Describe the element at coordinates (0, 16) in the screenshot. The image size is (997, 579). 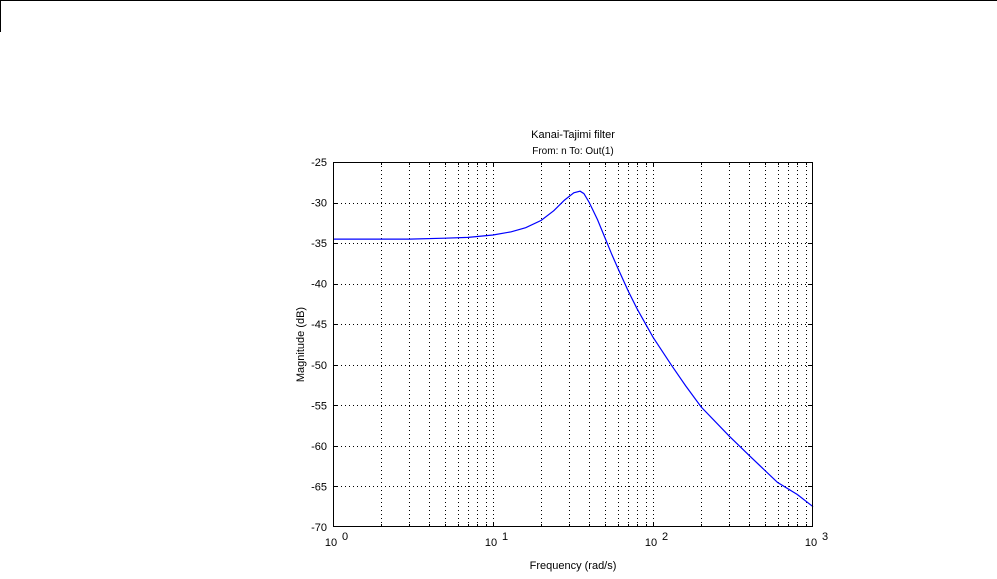
I see `page-frame-left-rule` at that location.